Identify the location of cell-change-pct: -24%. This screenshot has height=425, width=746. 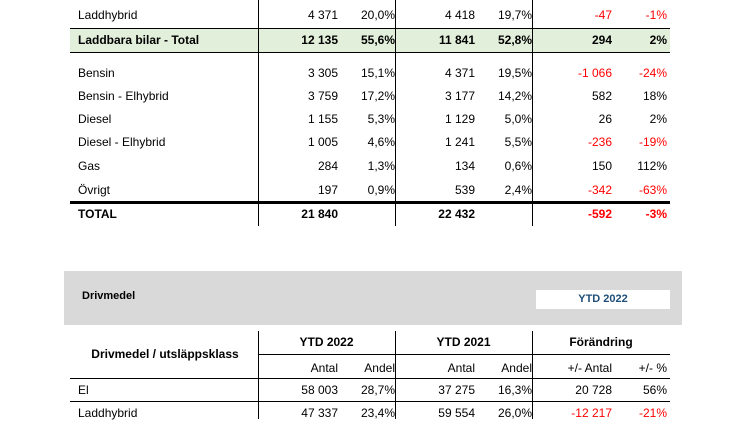
(652, 73).